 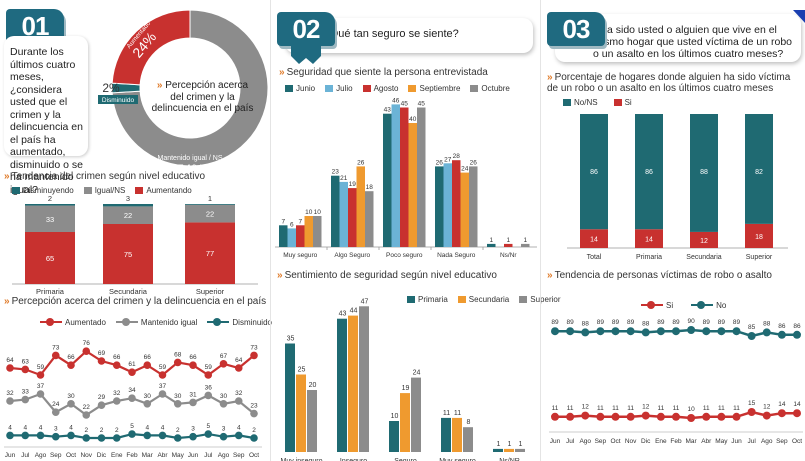 What do you see at coordinates (405, 459) in the screenshot?
I see `tick-label: Seguro` at bounding box center [405, 459].